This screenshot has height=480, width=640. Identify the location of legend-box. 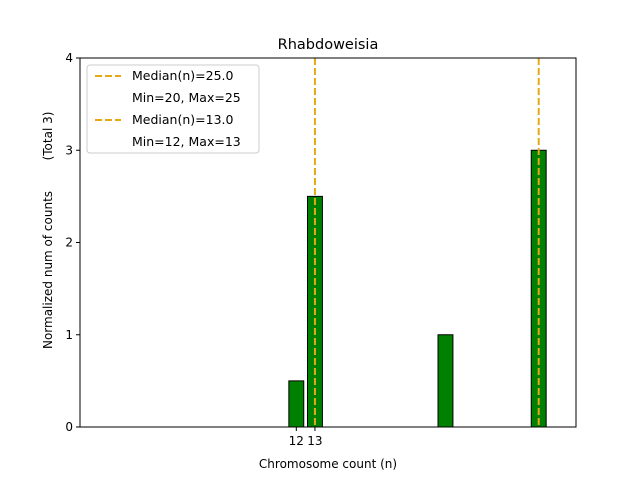
(173, 109).